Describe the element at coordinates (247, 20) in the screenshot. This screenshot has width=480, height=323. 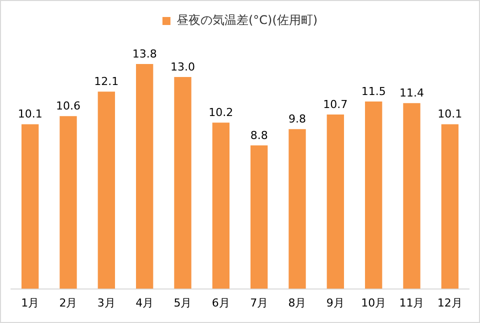
I see `legend-label: 昼夜の気温差(°C)(佐用町)` at that location.